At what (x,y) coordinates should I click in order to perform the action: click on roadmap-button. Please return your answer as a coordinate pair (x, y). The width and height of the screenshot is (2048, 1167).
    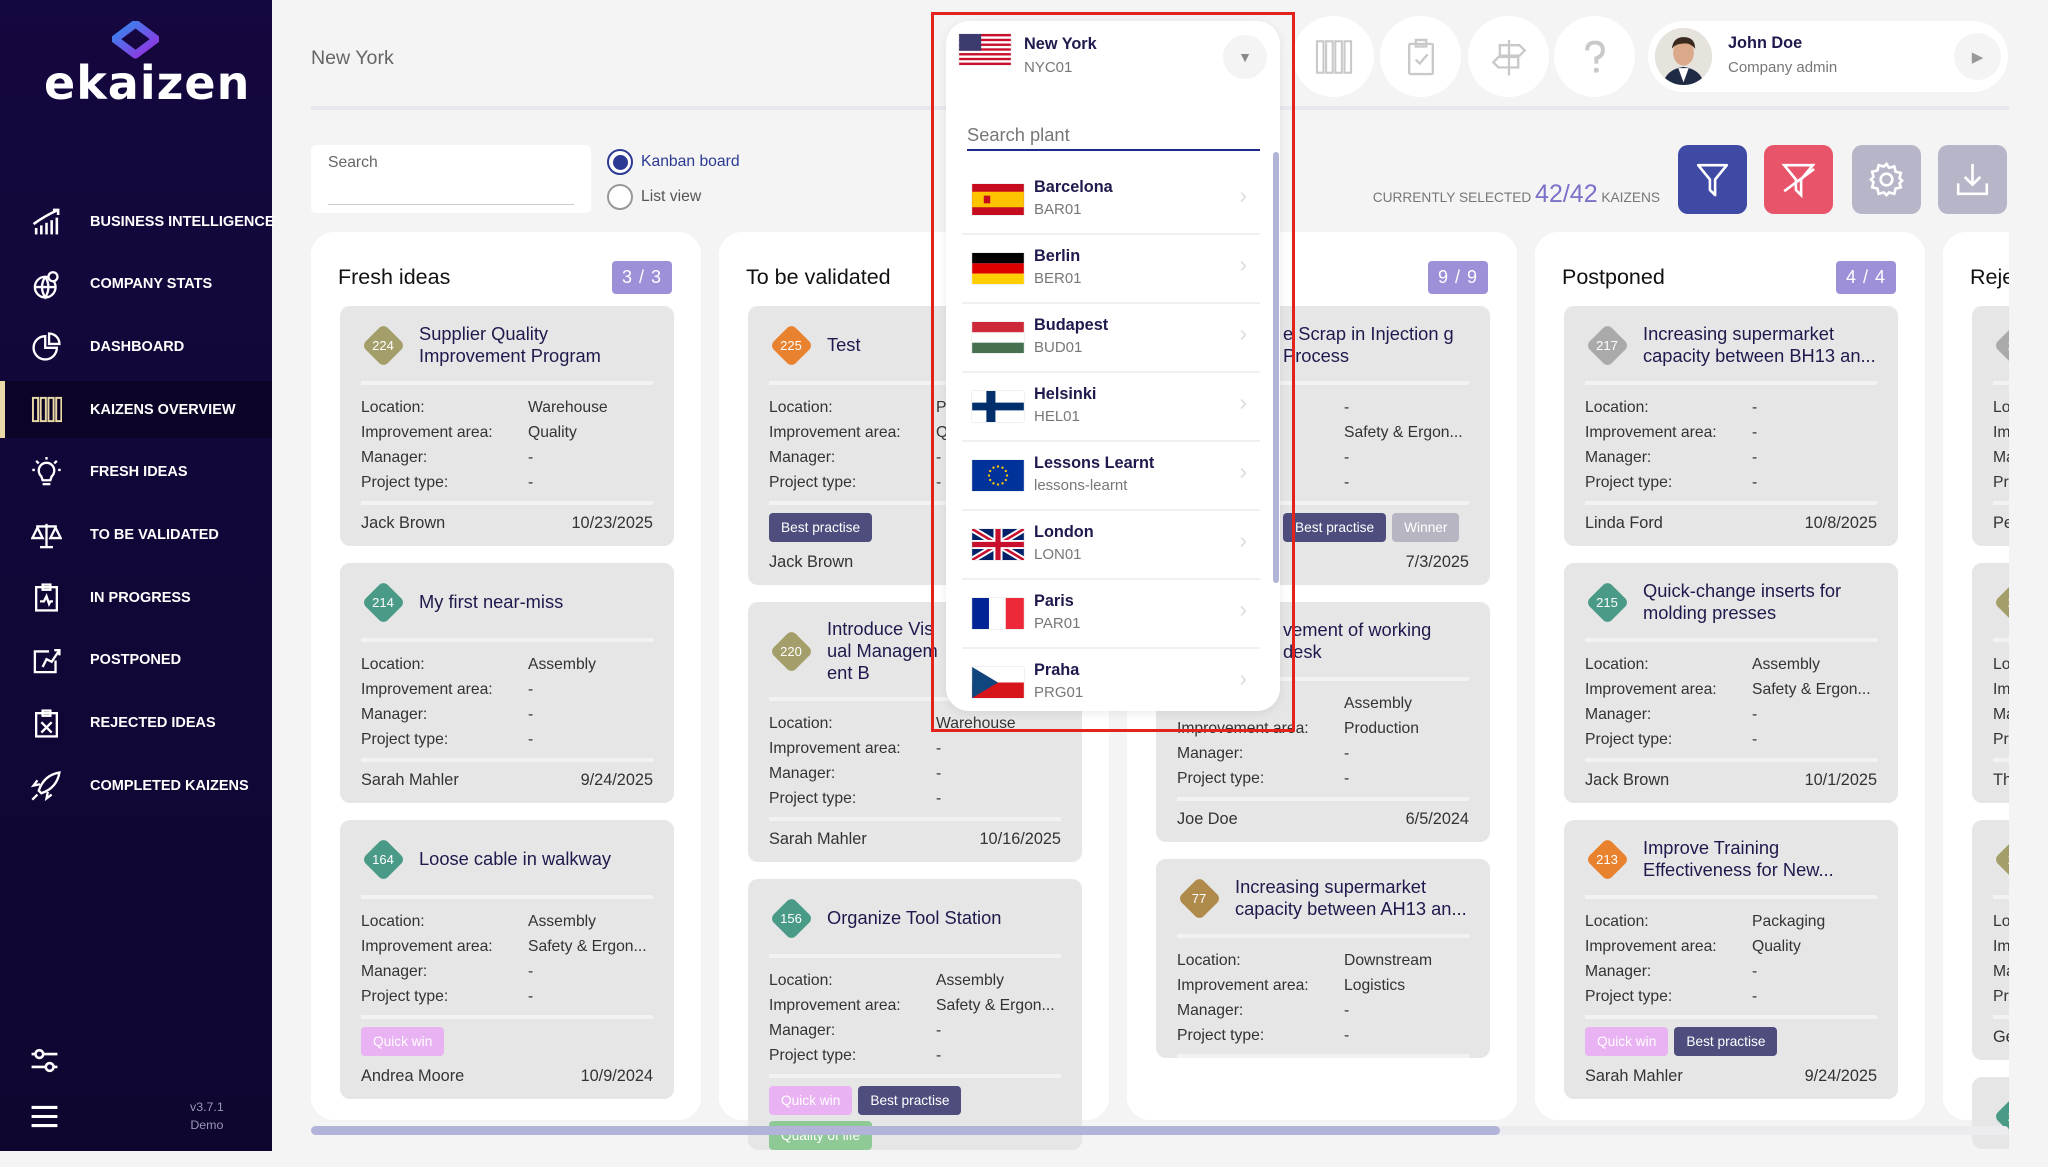
    Looking at the image, I should click on (1508, 56).